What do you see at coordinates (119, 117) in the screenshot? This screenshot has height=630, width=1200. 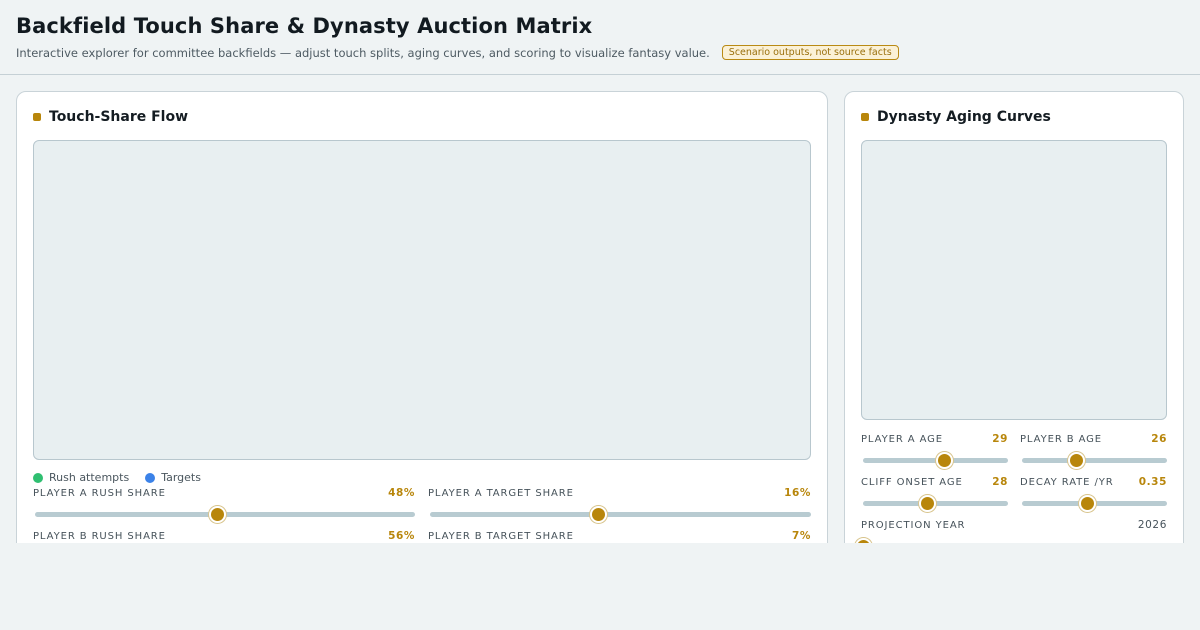 I see `touch-share-title-text: Touch-Share Flow` at bounding box center [119, 117].